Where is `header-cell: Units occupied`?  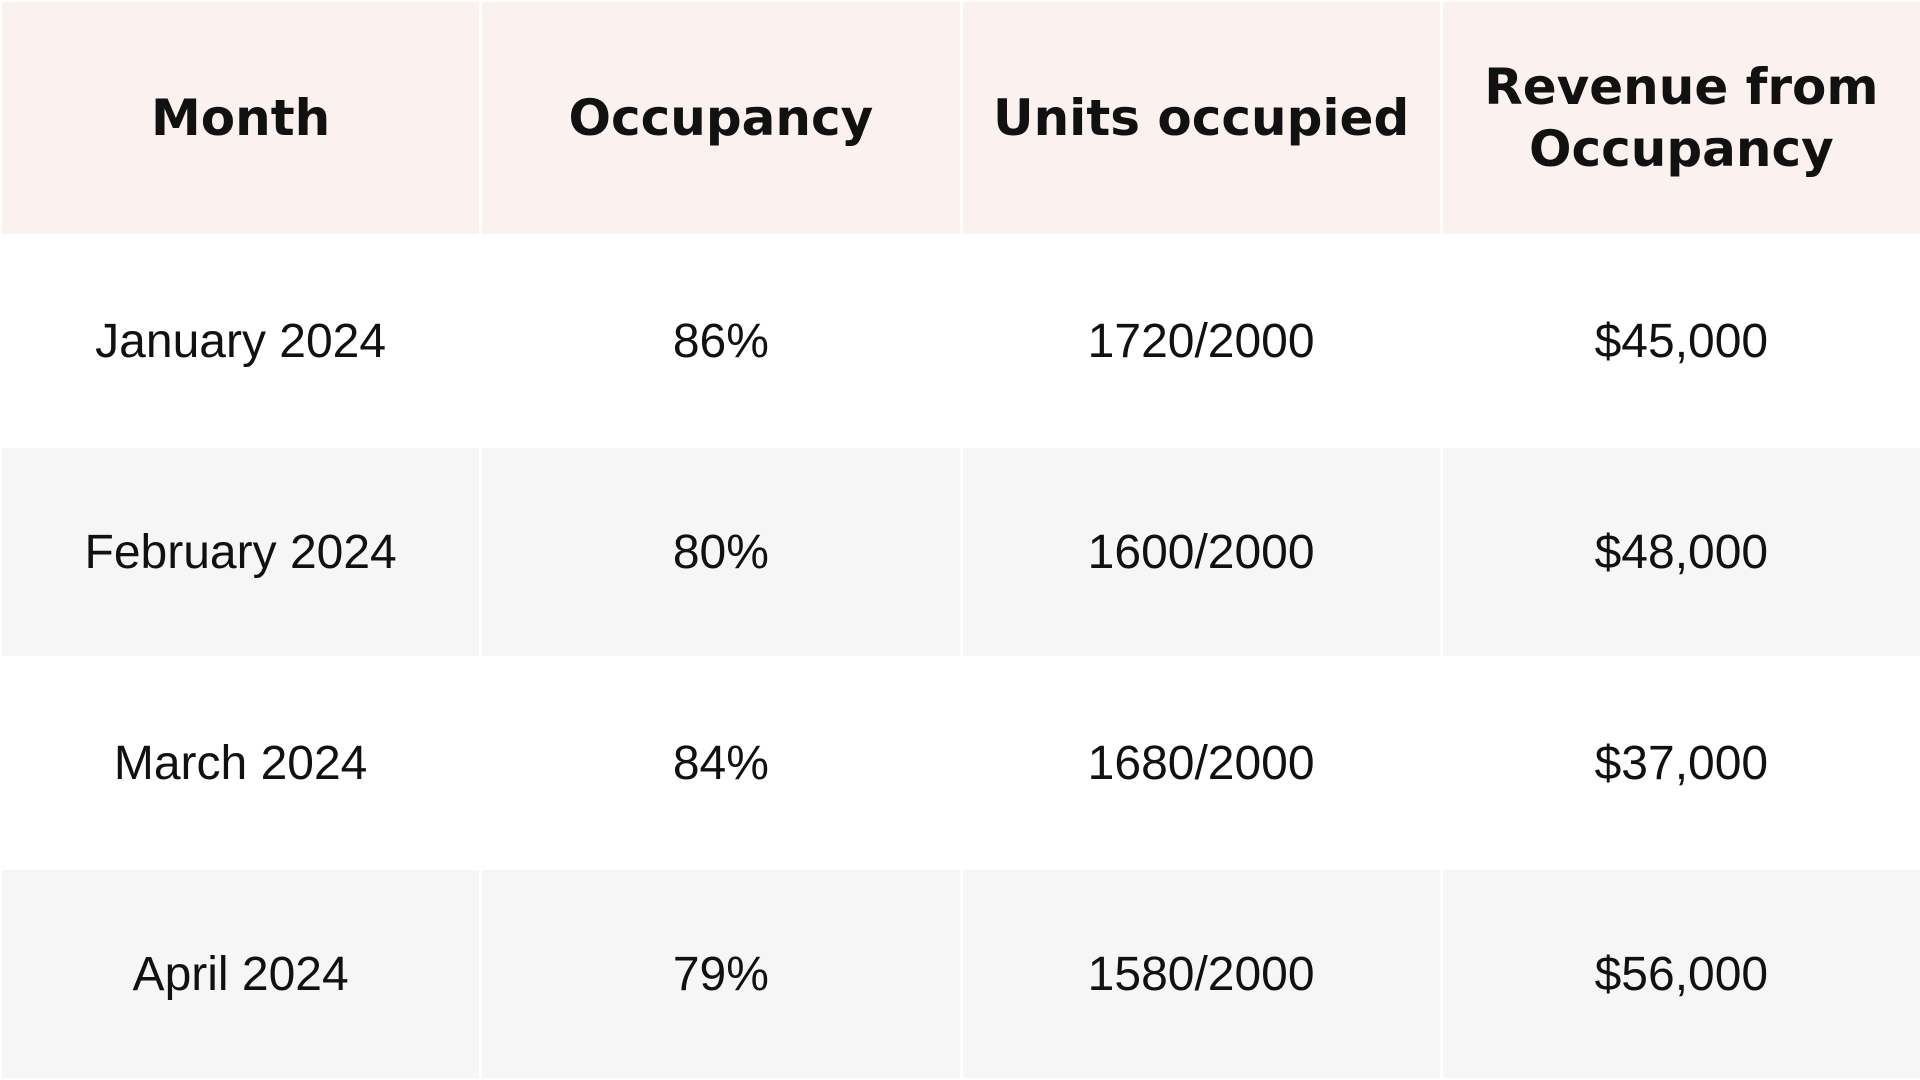
header-cell: Units occupied is located at coordinates (1201, 118).